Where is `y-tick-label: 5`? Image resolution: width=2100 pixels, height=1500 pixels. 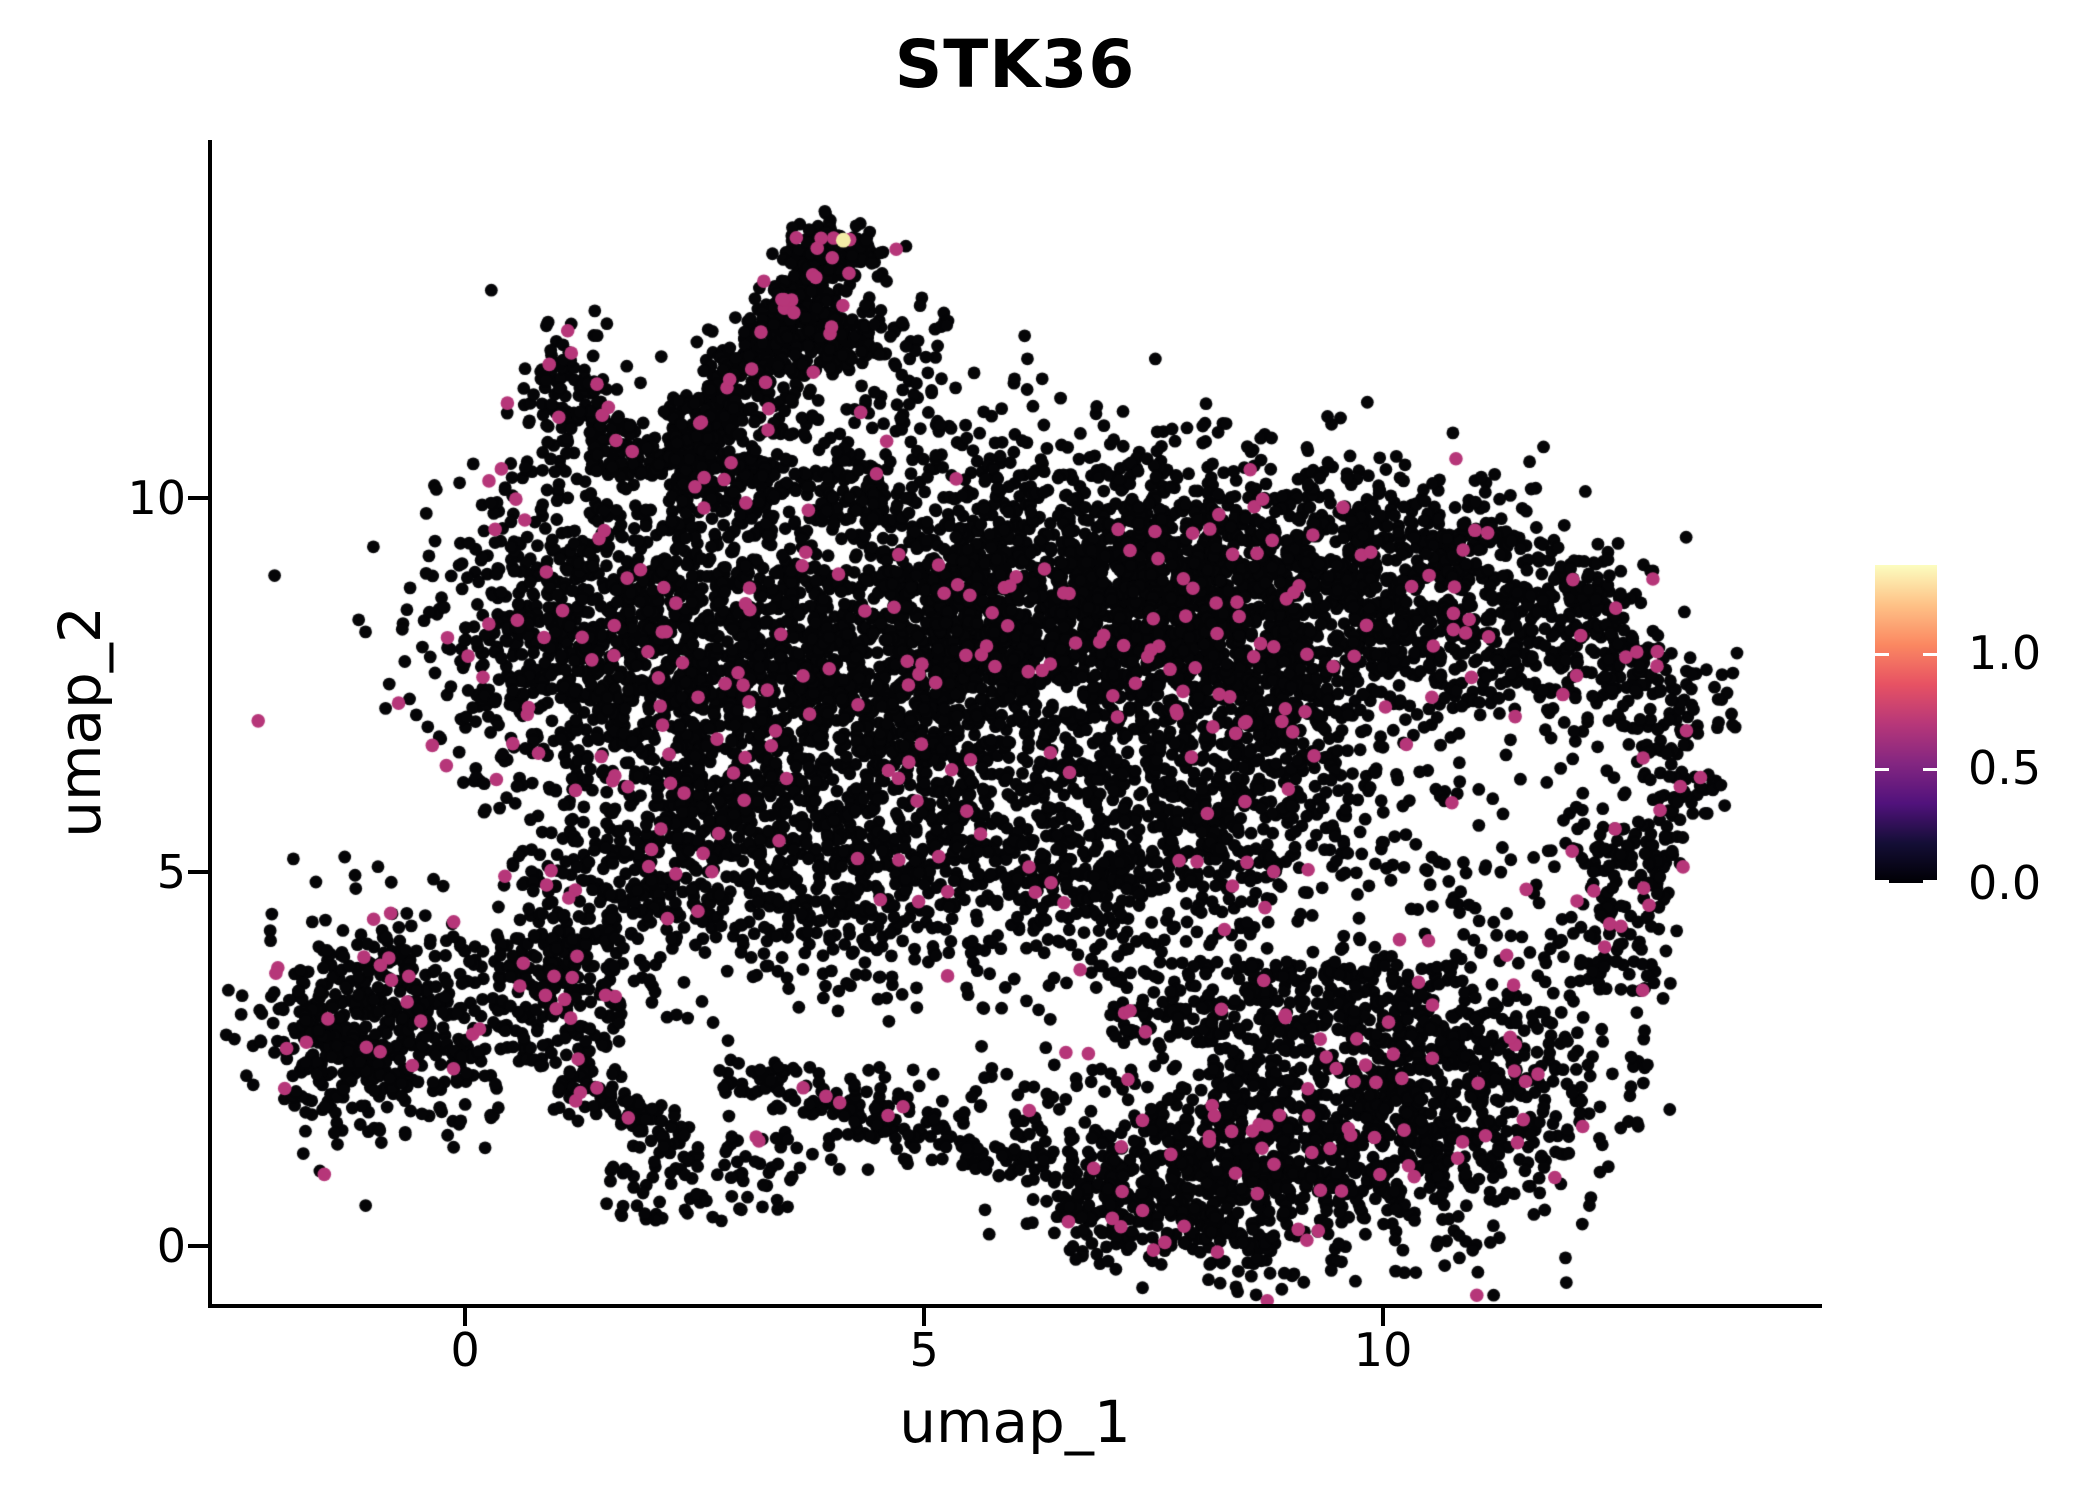
y-tick-label: 5 is located at coordinates (171, 872).